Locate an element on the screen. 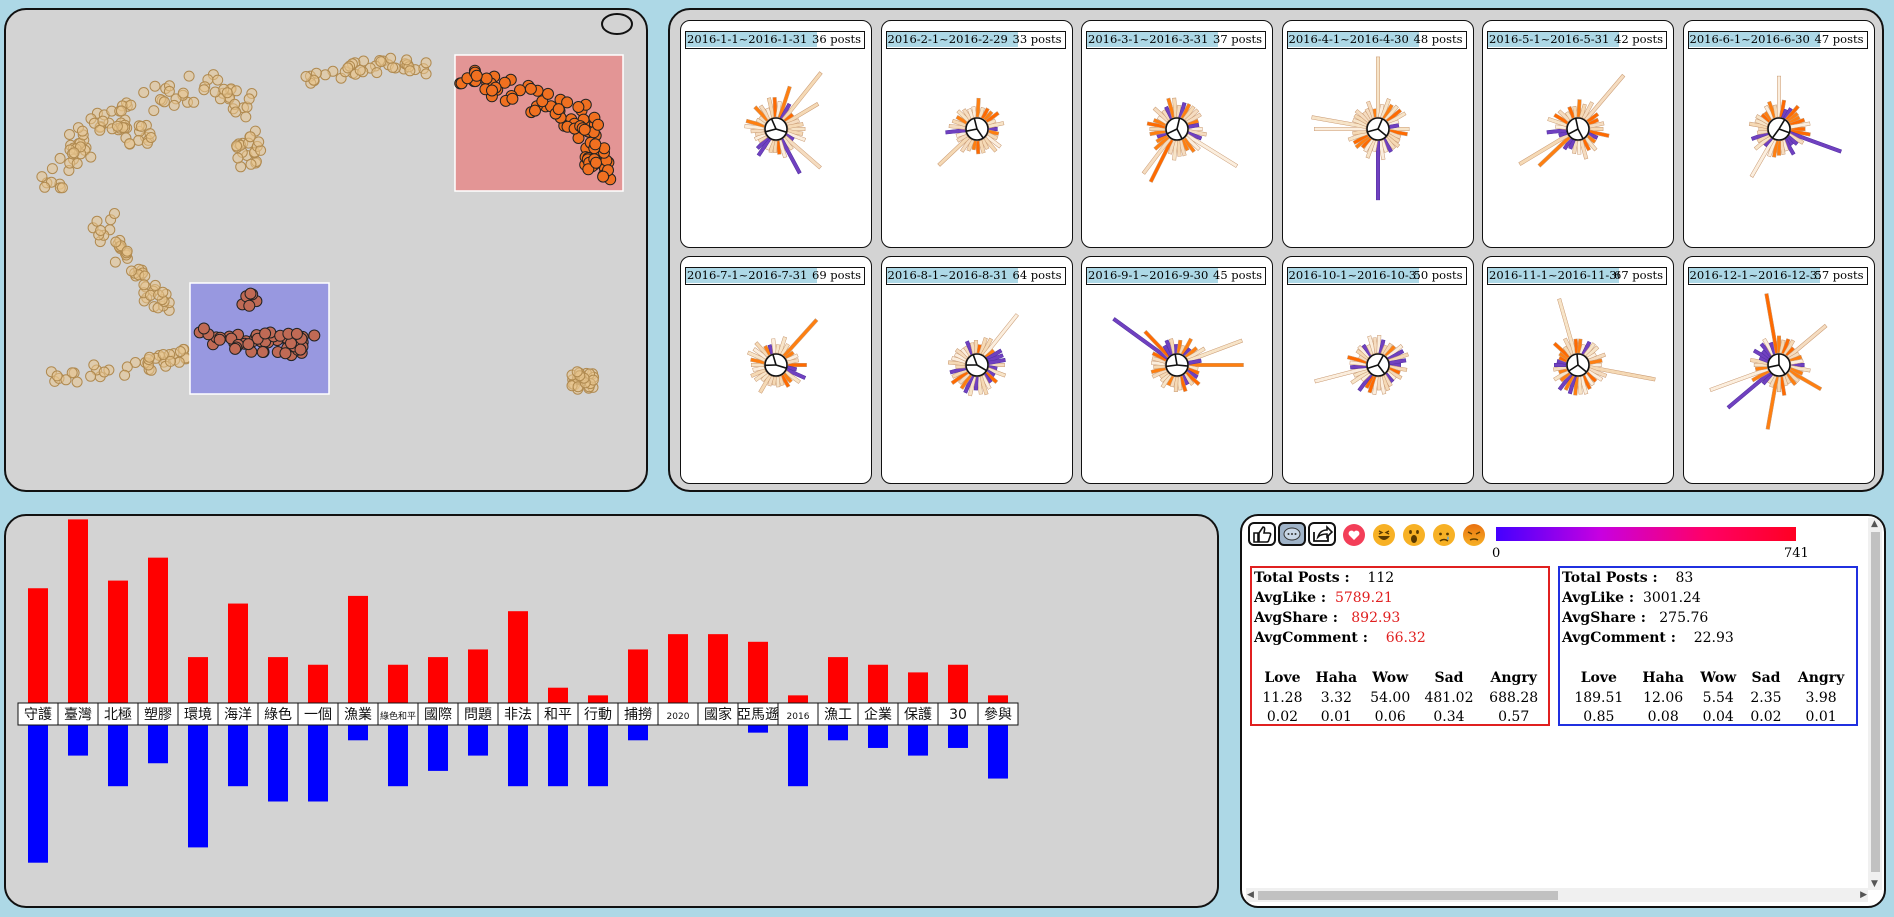 Image resolution: width=1894 pixels, height=917 pixels. radial-glyph is located at coordinates (1779, 385).